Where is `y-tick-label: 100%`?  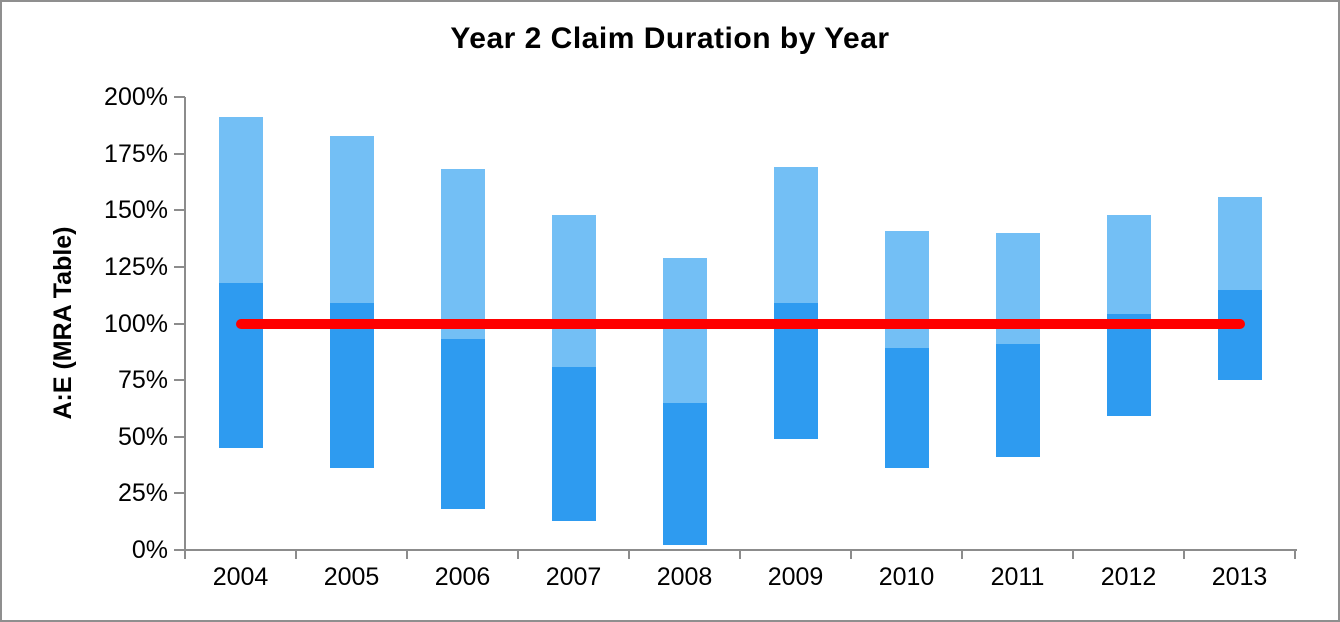
y-tick-label: 100% is located at coordinates (136, 323).